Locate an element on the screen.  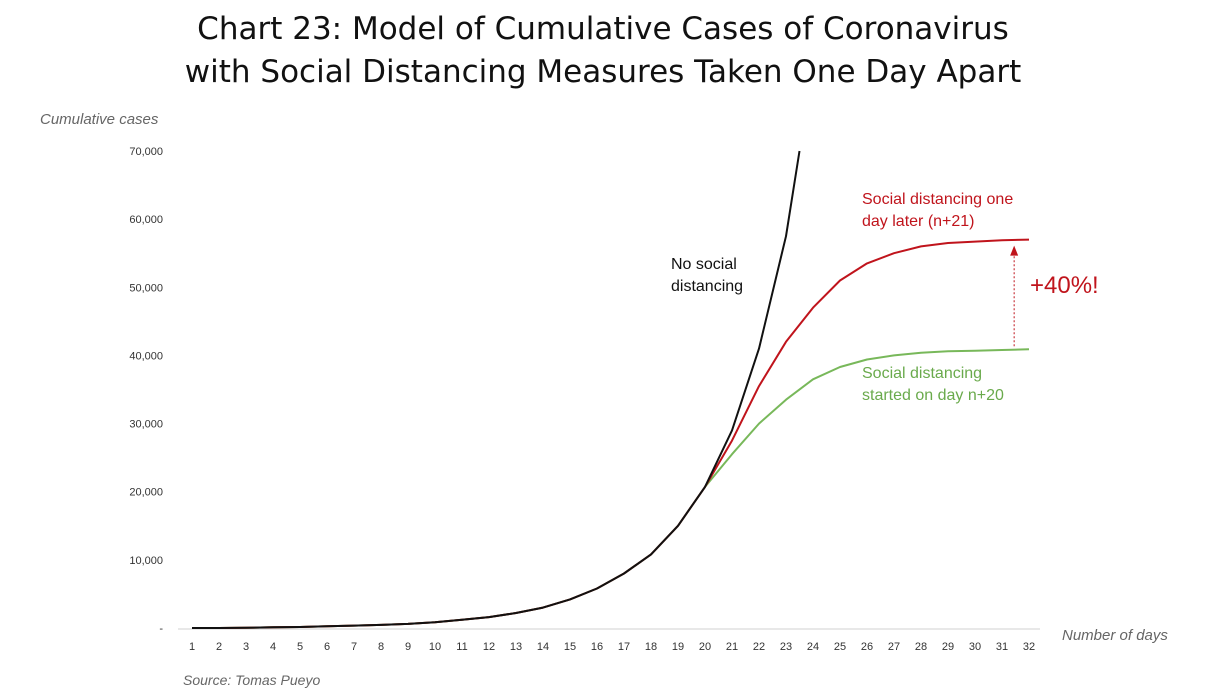
y-tick-label: 50,000 is located at coordinates (146, 288).